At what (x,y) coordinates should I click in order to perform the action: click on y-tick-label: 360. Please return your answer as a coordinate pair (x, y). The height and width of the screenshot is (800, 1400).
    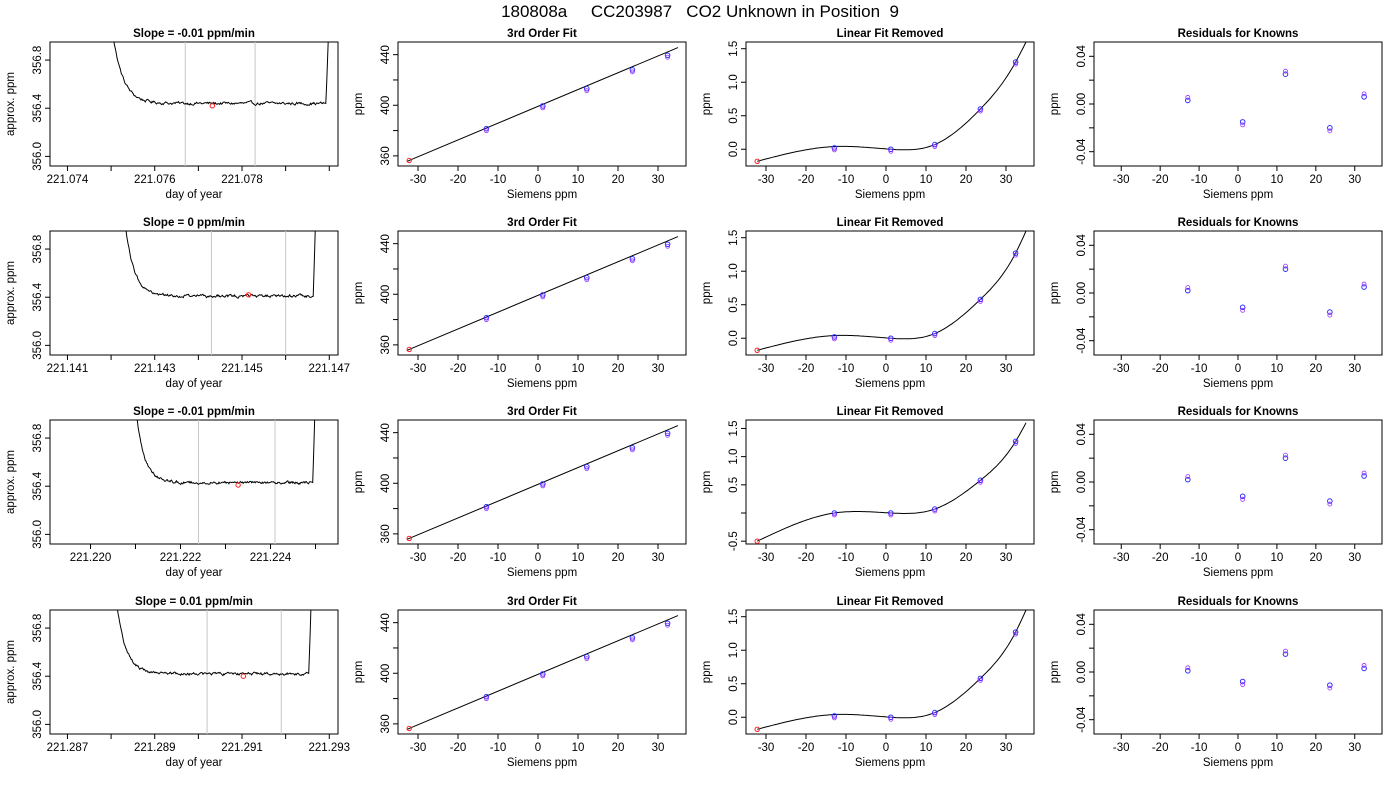
    Looking at the image, I should click on (386, 155).